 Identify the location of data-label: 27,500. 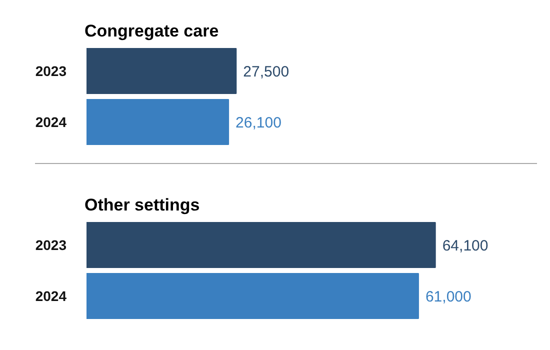
(266, 72).